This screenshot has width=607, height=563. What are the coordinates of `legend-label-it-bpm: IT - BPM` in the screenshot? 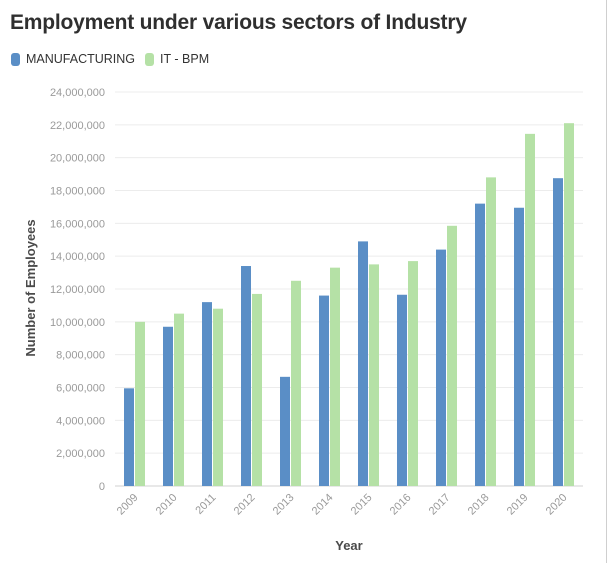 It's located at (185, 59).